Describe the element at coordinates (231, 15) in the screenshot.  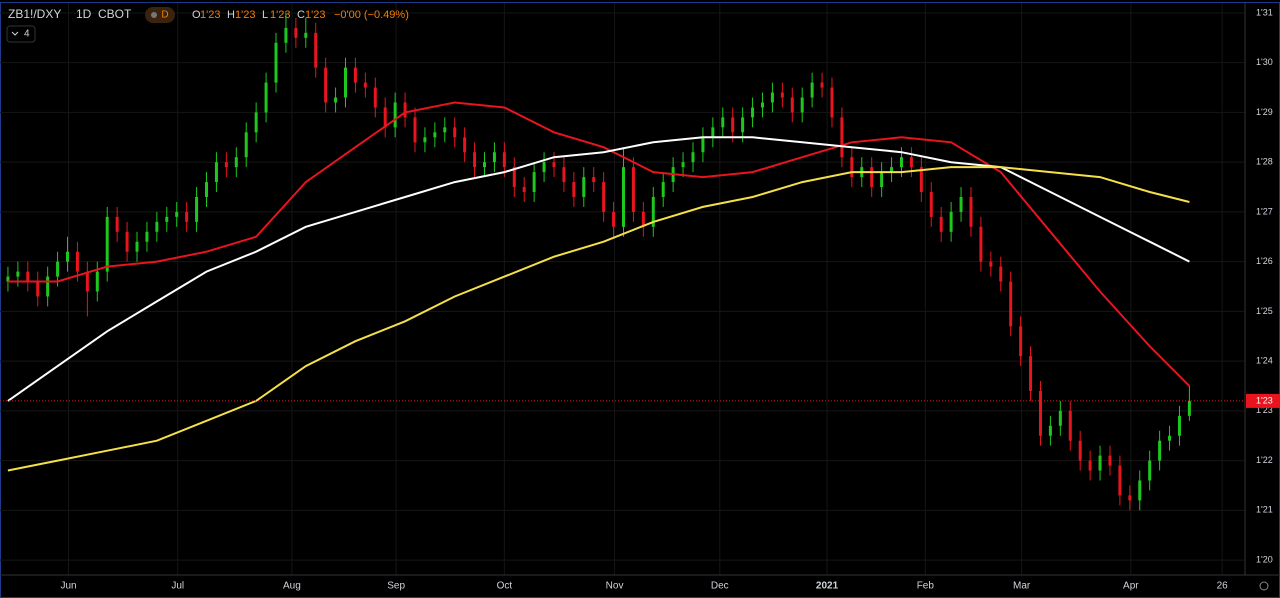
I see `ohlc-label: H` at that location.